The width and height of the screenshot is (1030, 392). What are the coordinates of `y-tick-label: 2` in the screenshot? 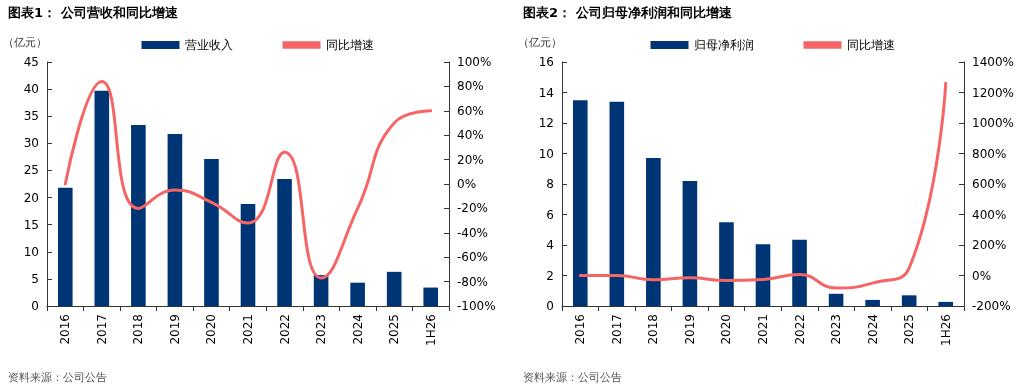 It's located at (550, 275).